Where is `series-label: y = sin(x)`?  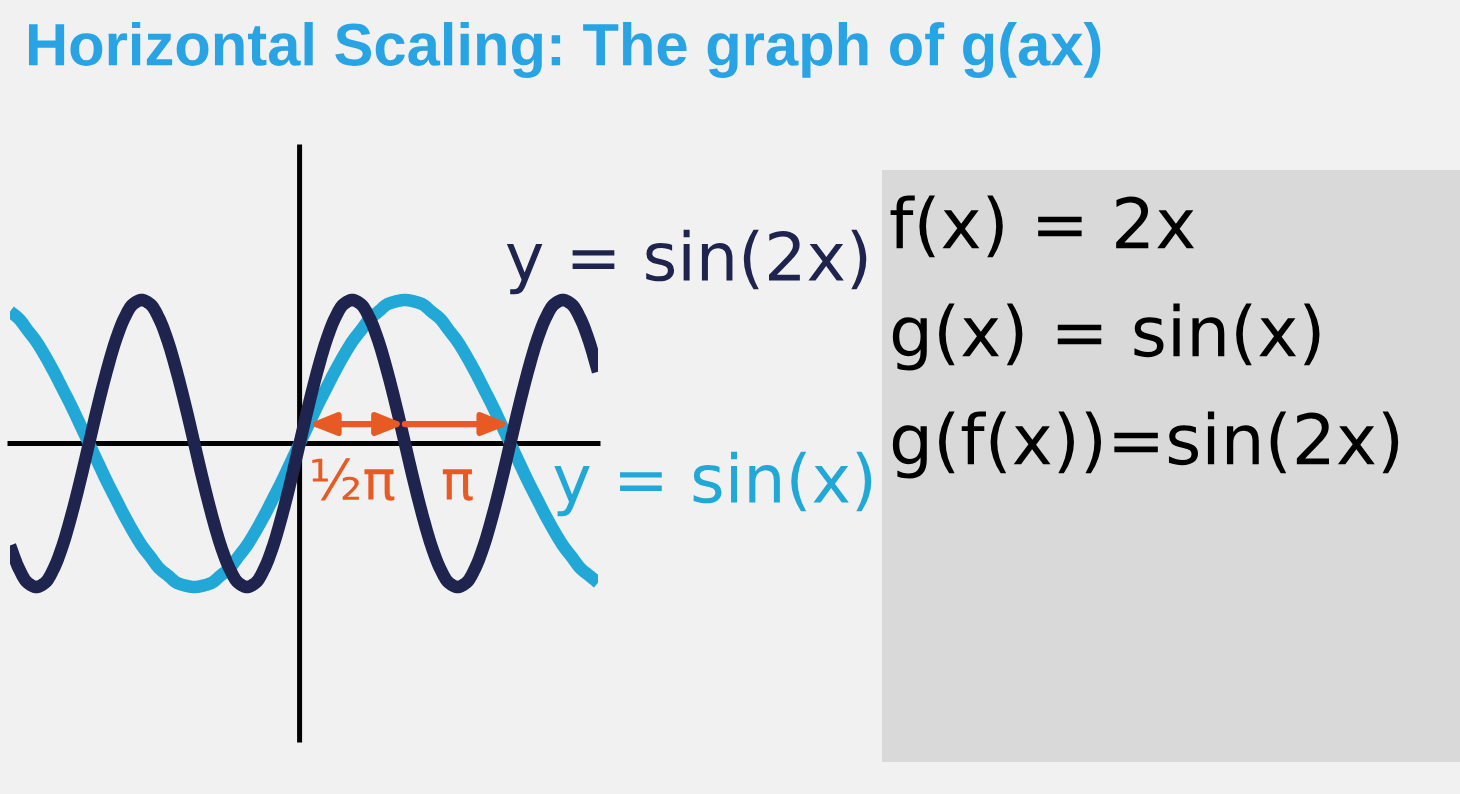
series-label: y = sin(x) is located at coordinates (713, 484).